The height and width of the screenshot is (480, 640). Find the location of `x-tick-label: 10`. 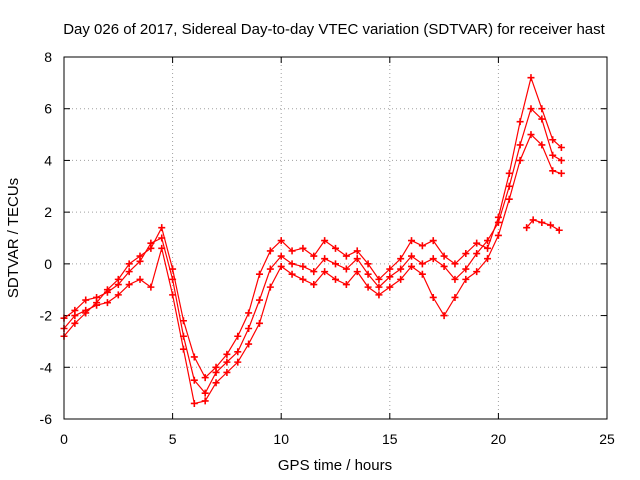

x-tick-label: 10 is located at coordinates (281, 439).